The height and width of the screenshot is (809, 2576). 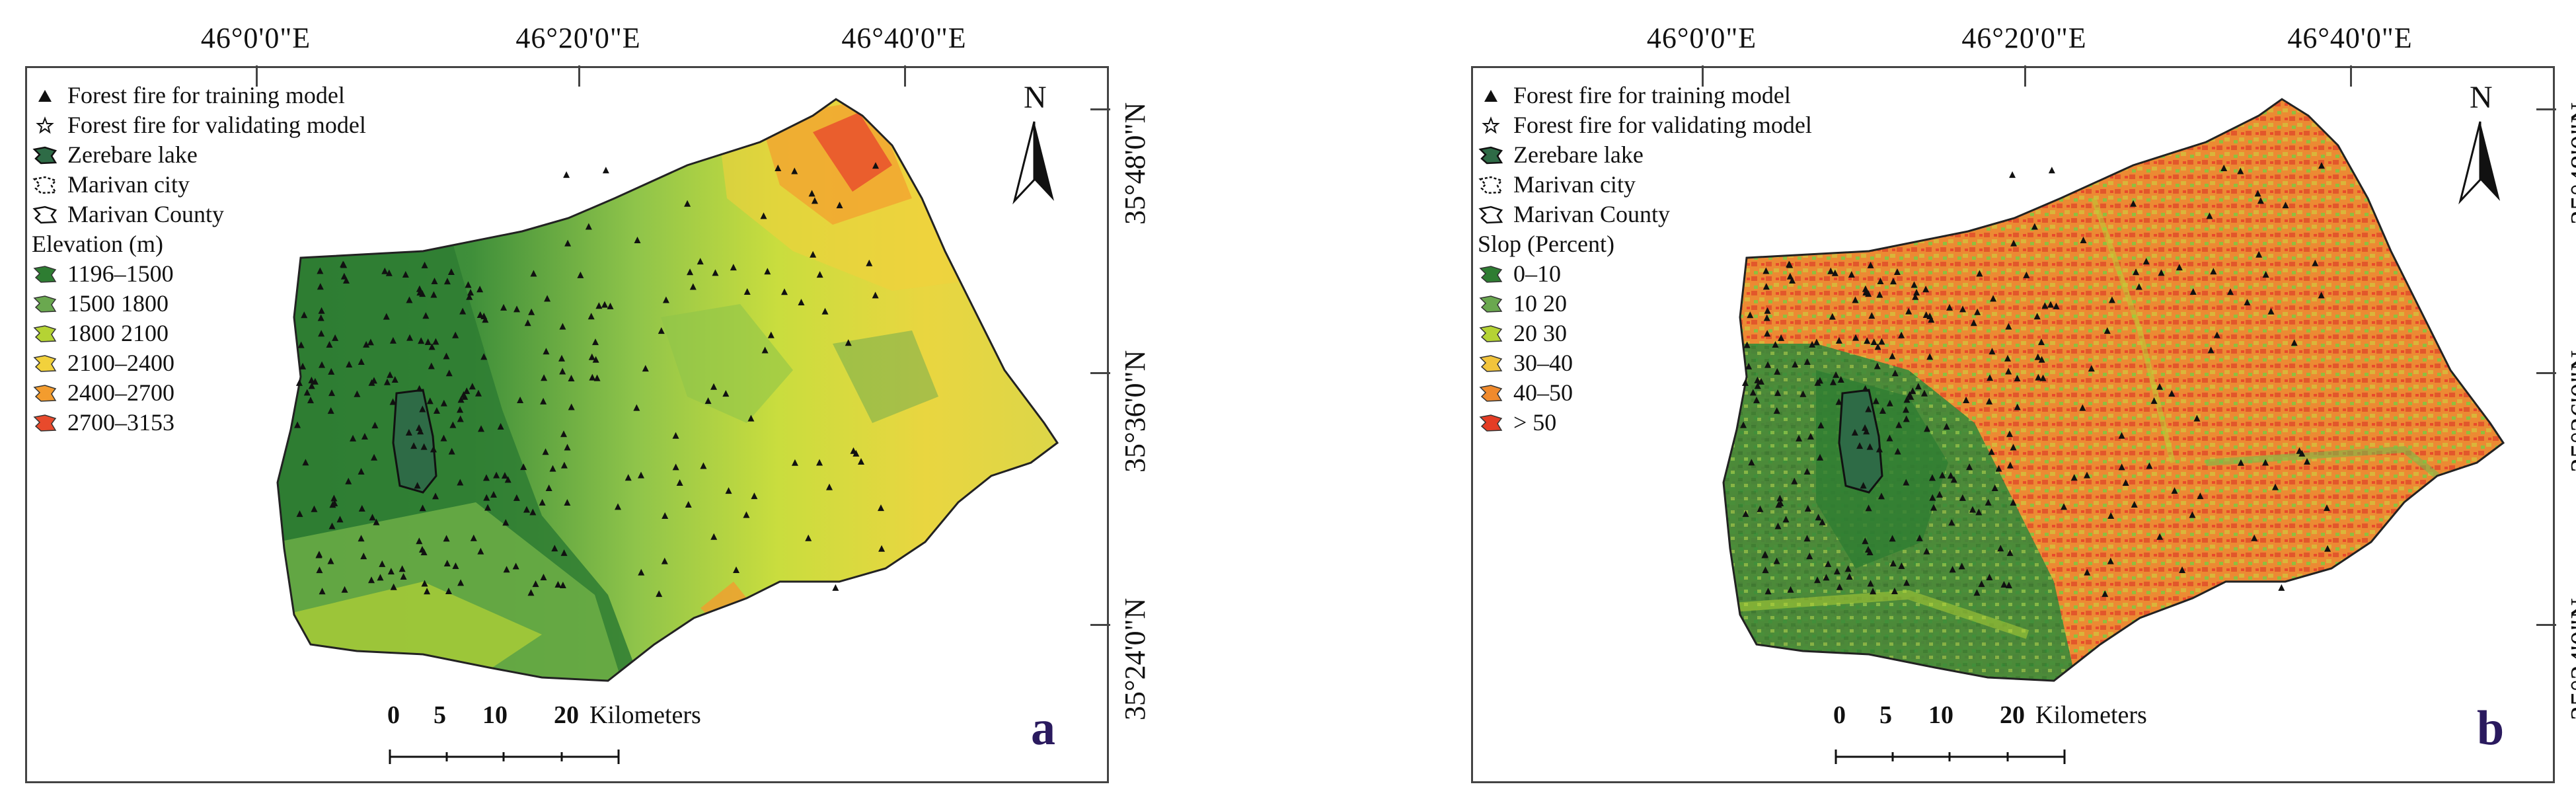 What do you see at coordinates (1100, 625) in the screenshot?
I see `lat-tick` at bounding box center [1100, 625].